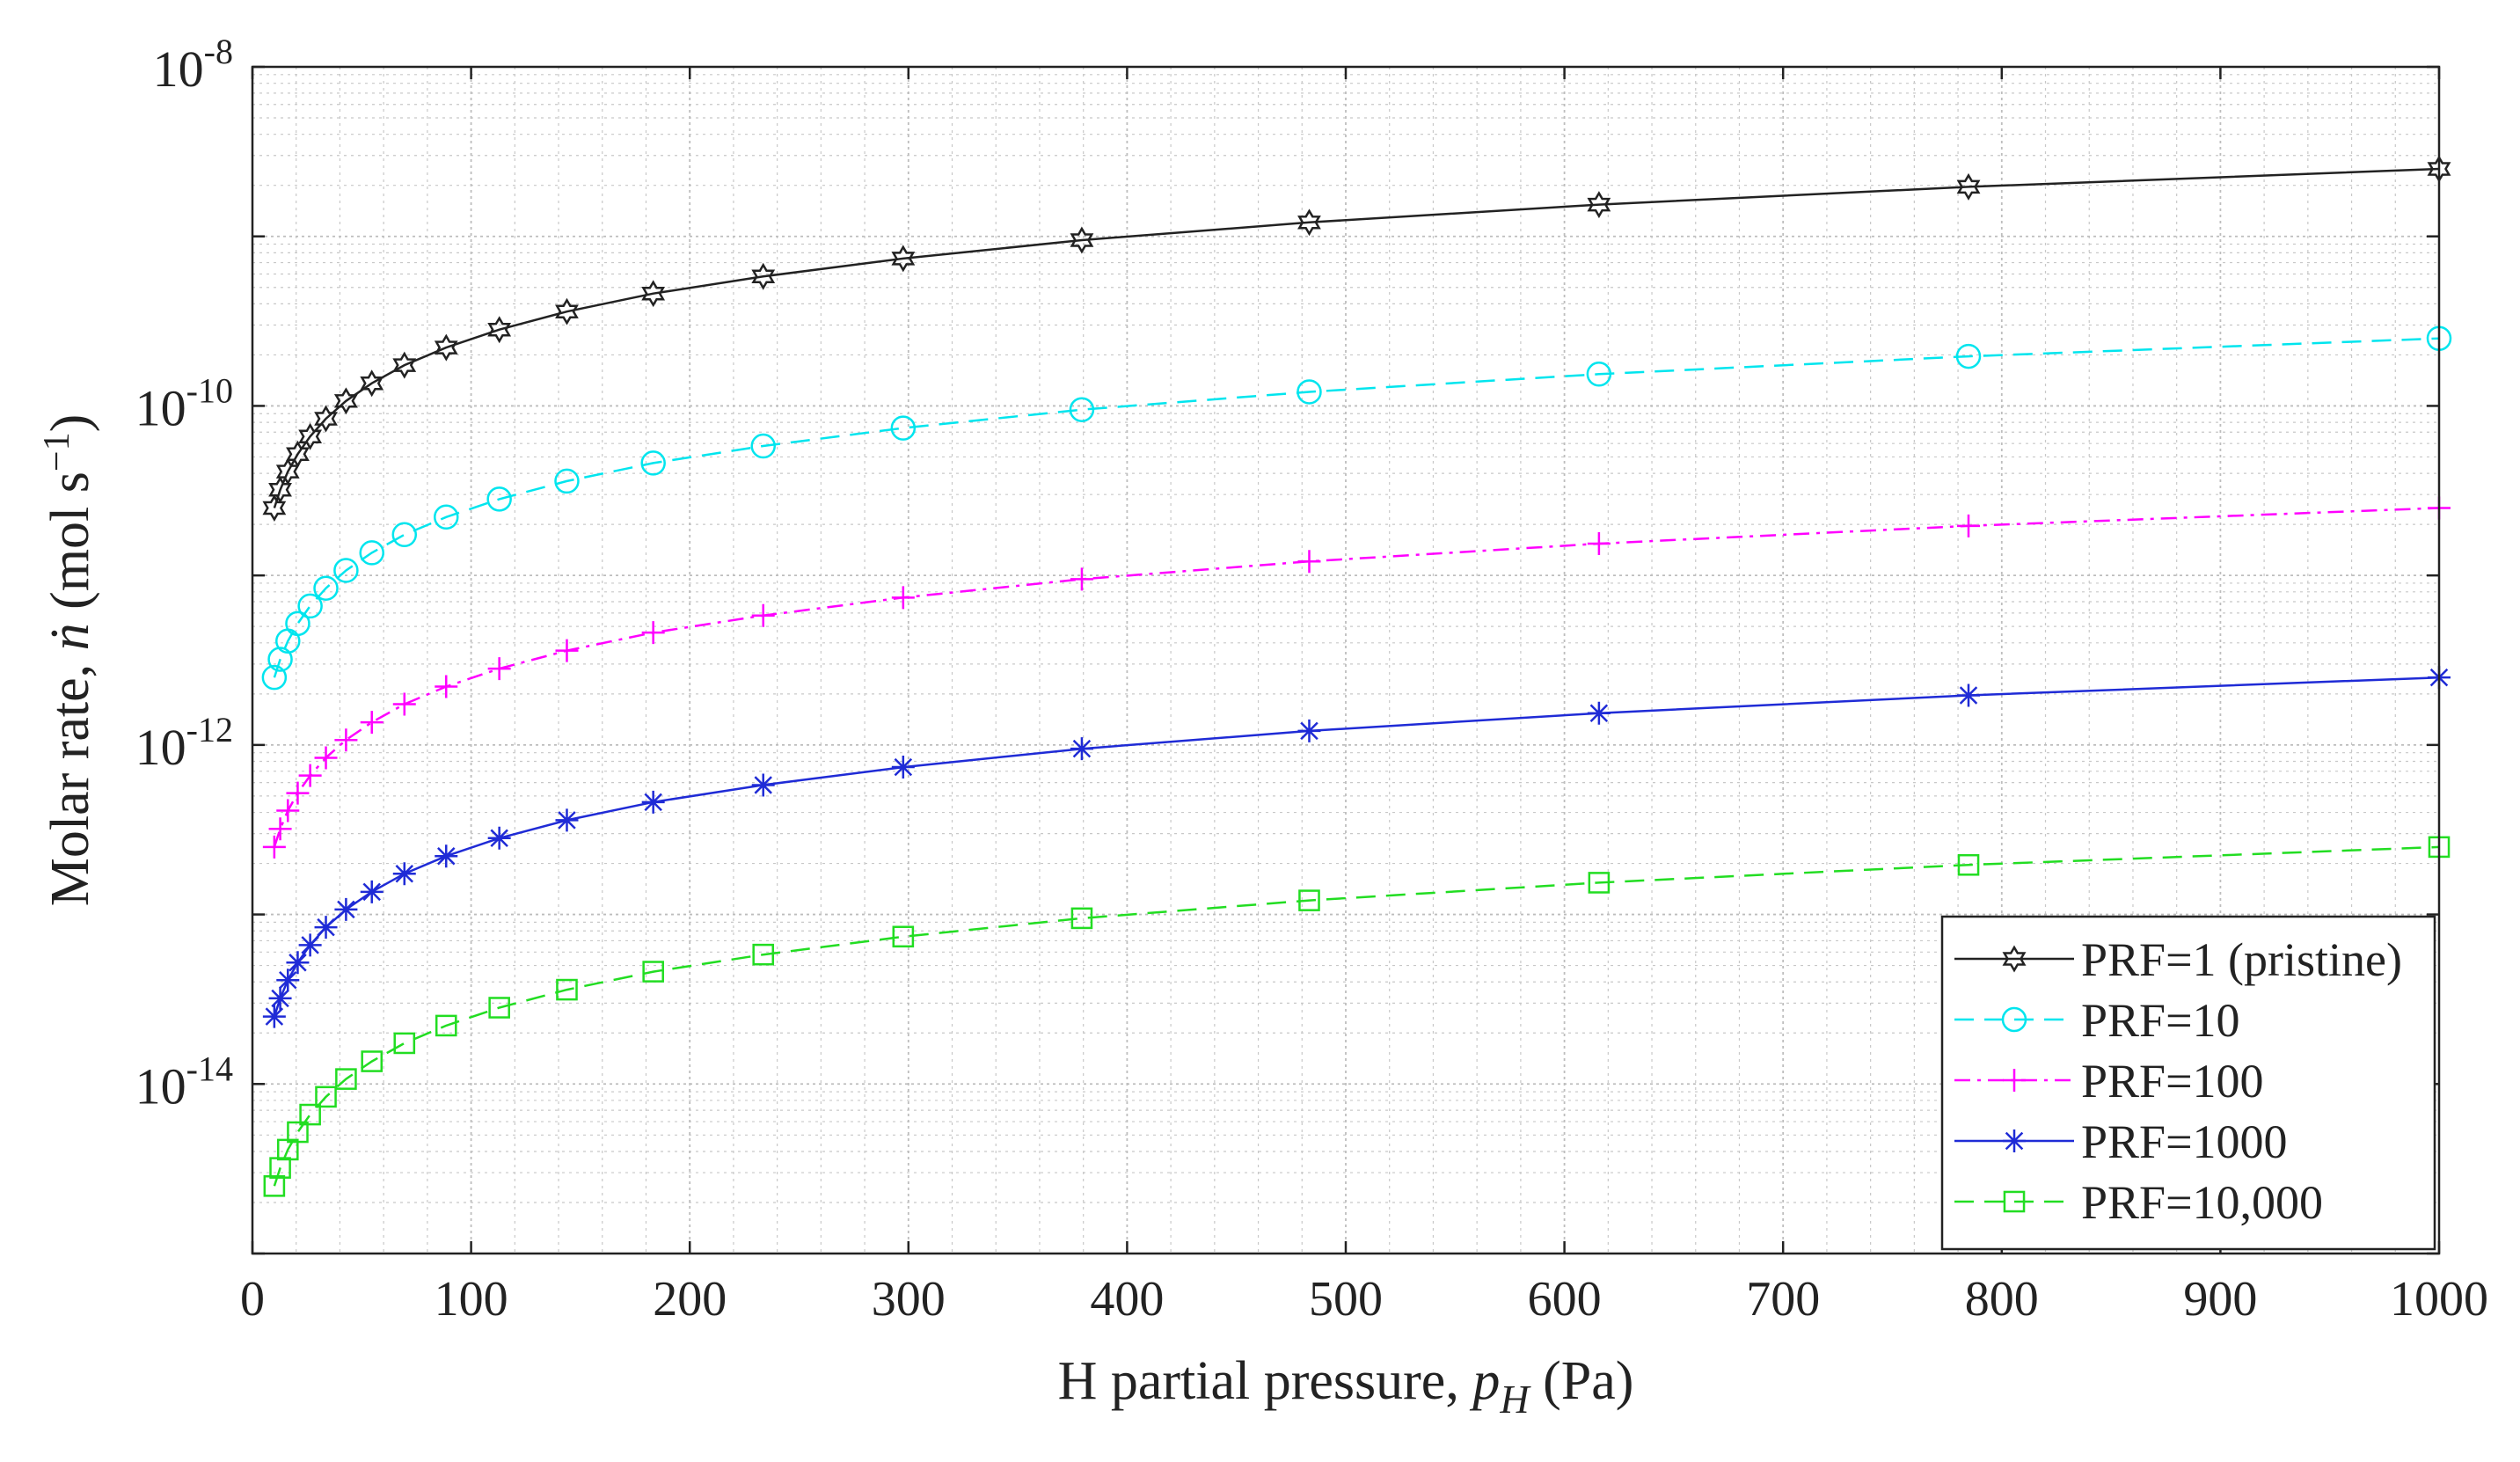 The height and width of the screenshot is (1462, 2520). I want to click on x-axis-label: H partial pressure, pH (Pa), so click(1346, 1386).